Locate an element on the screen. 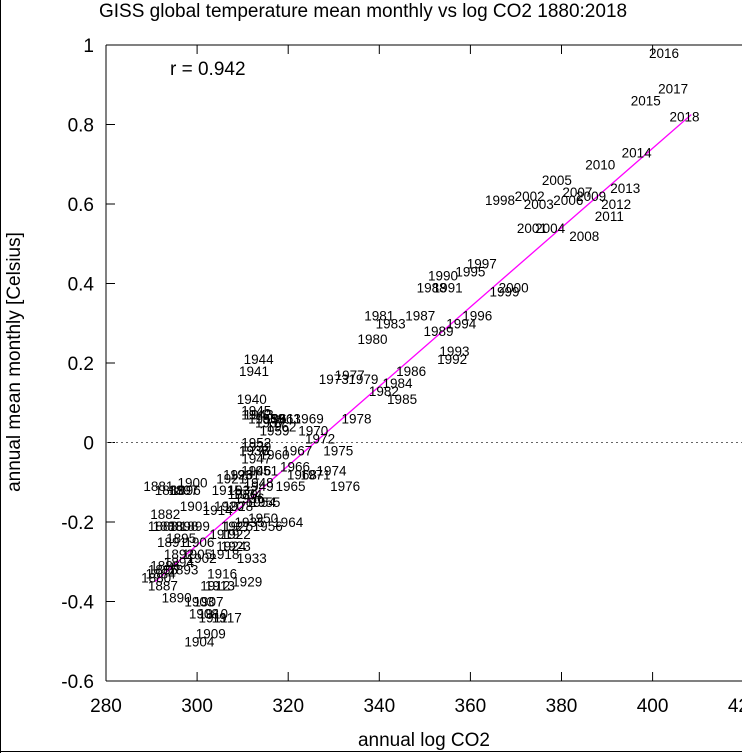 The image size is (742, 753). year-point-label: 1901 is located at coordinates (195, 506).